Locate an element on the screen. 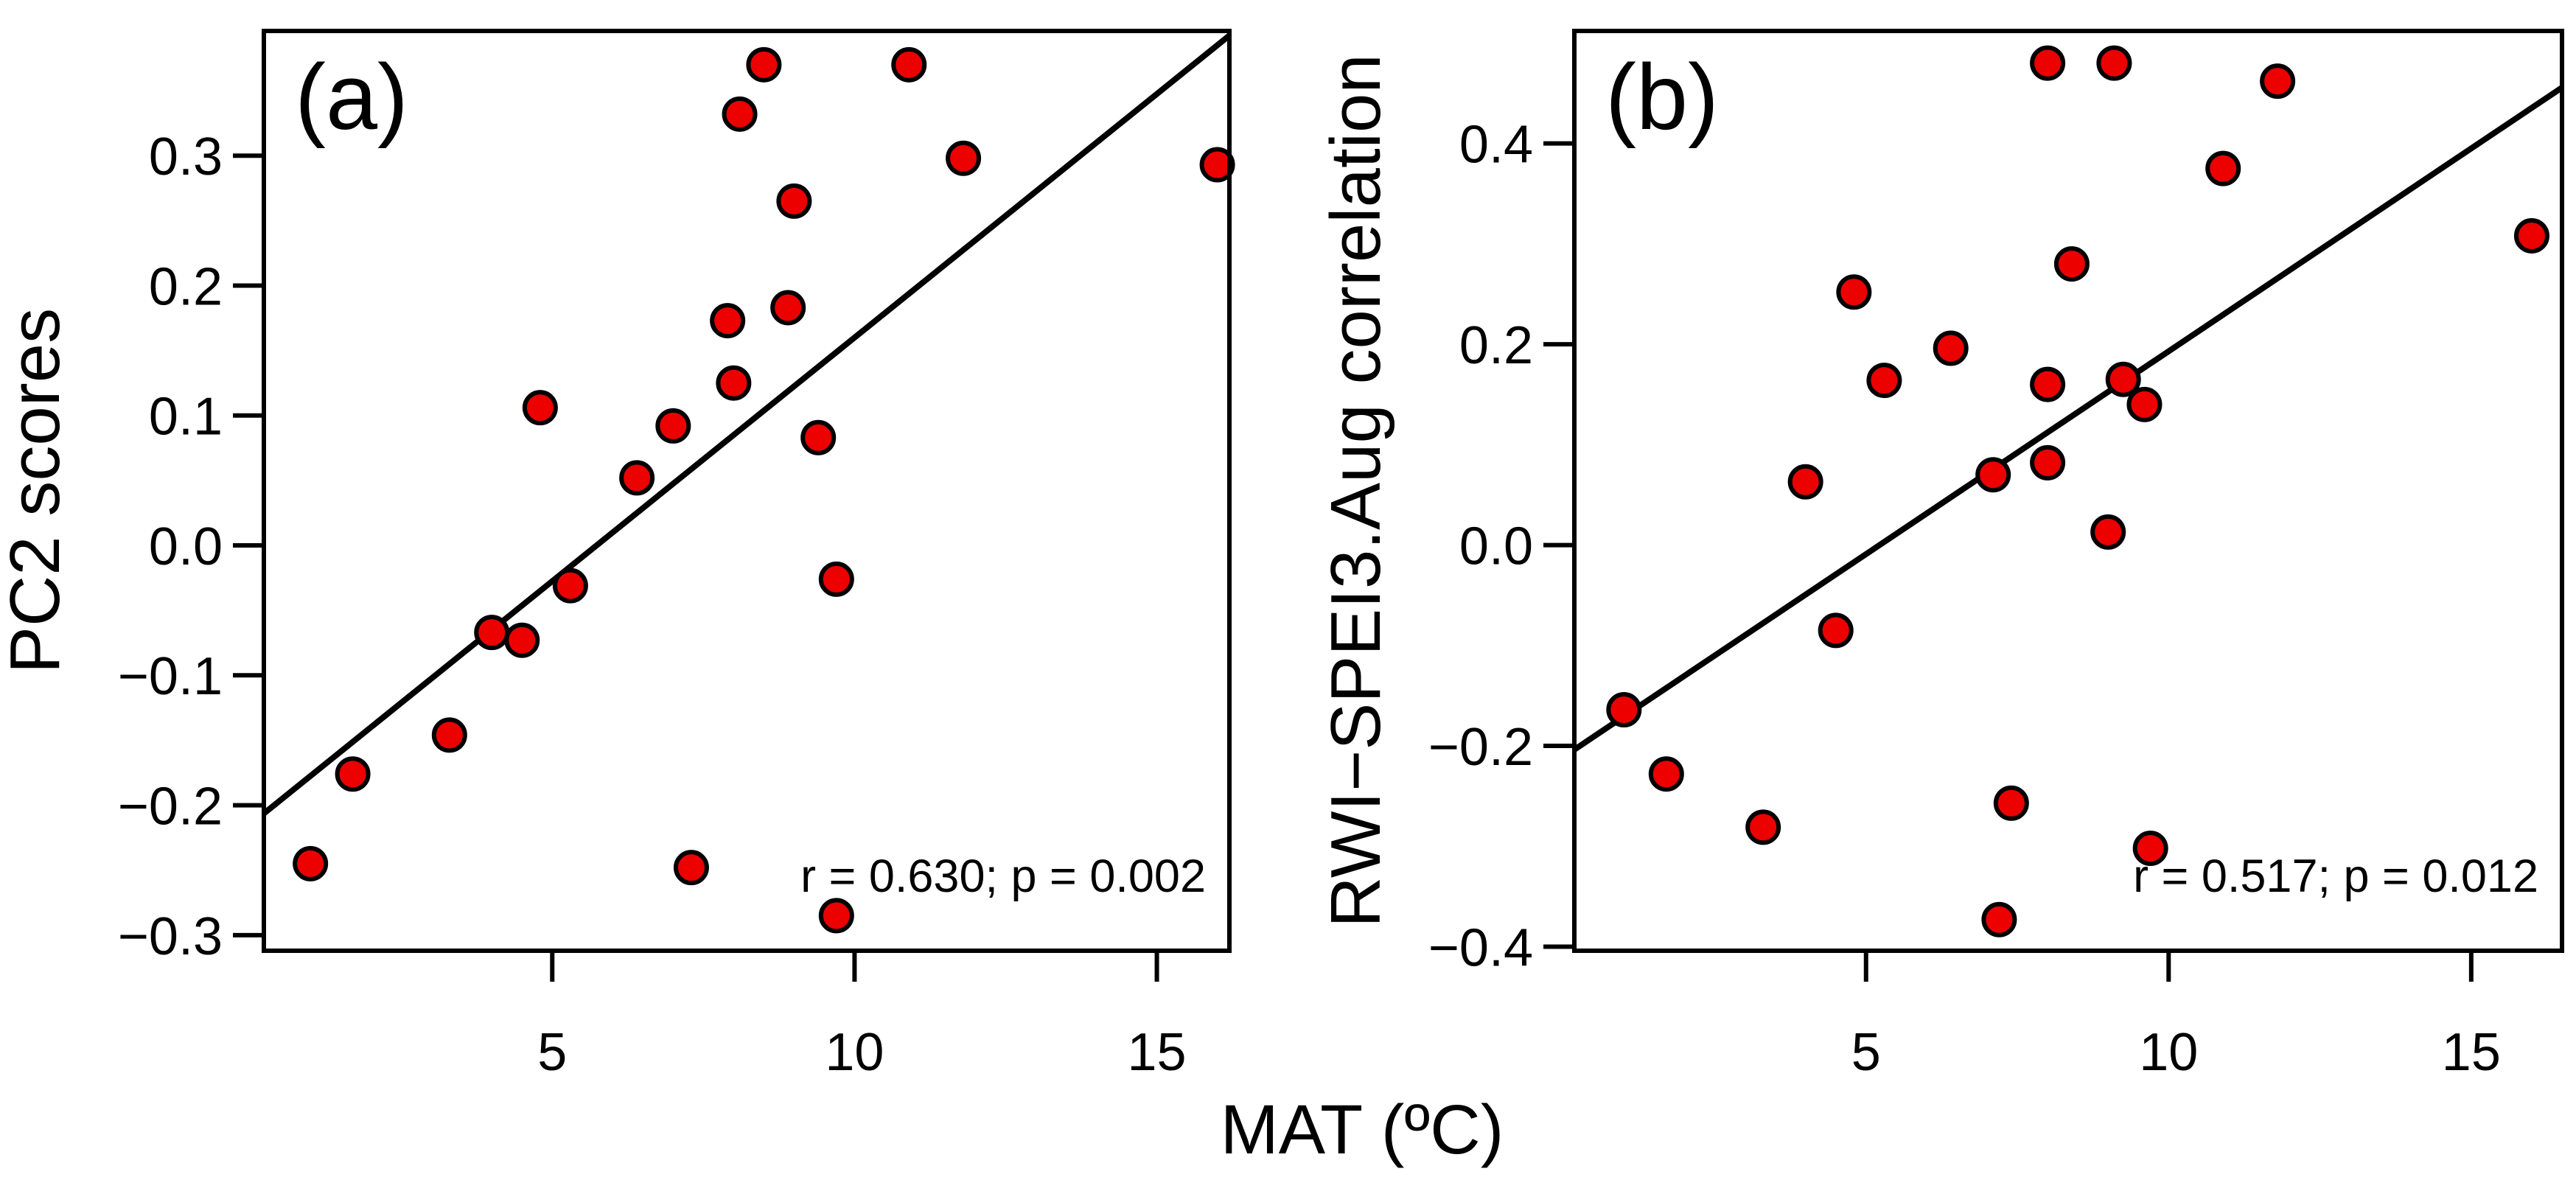  y-tick-label-a: −0.1 is located at coordinates (170, 676).